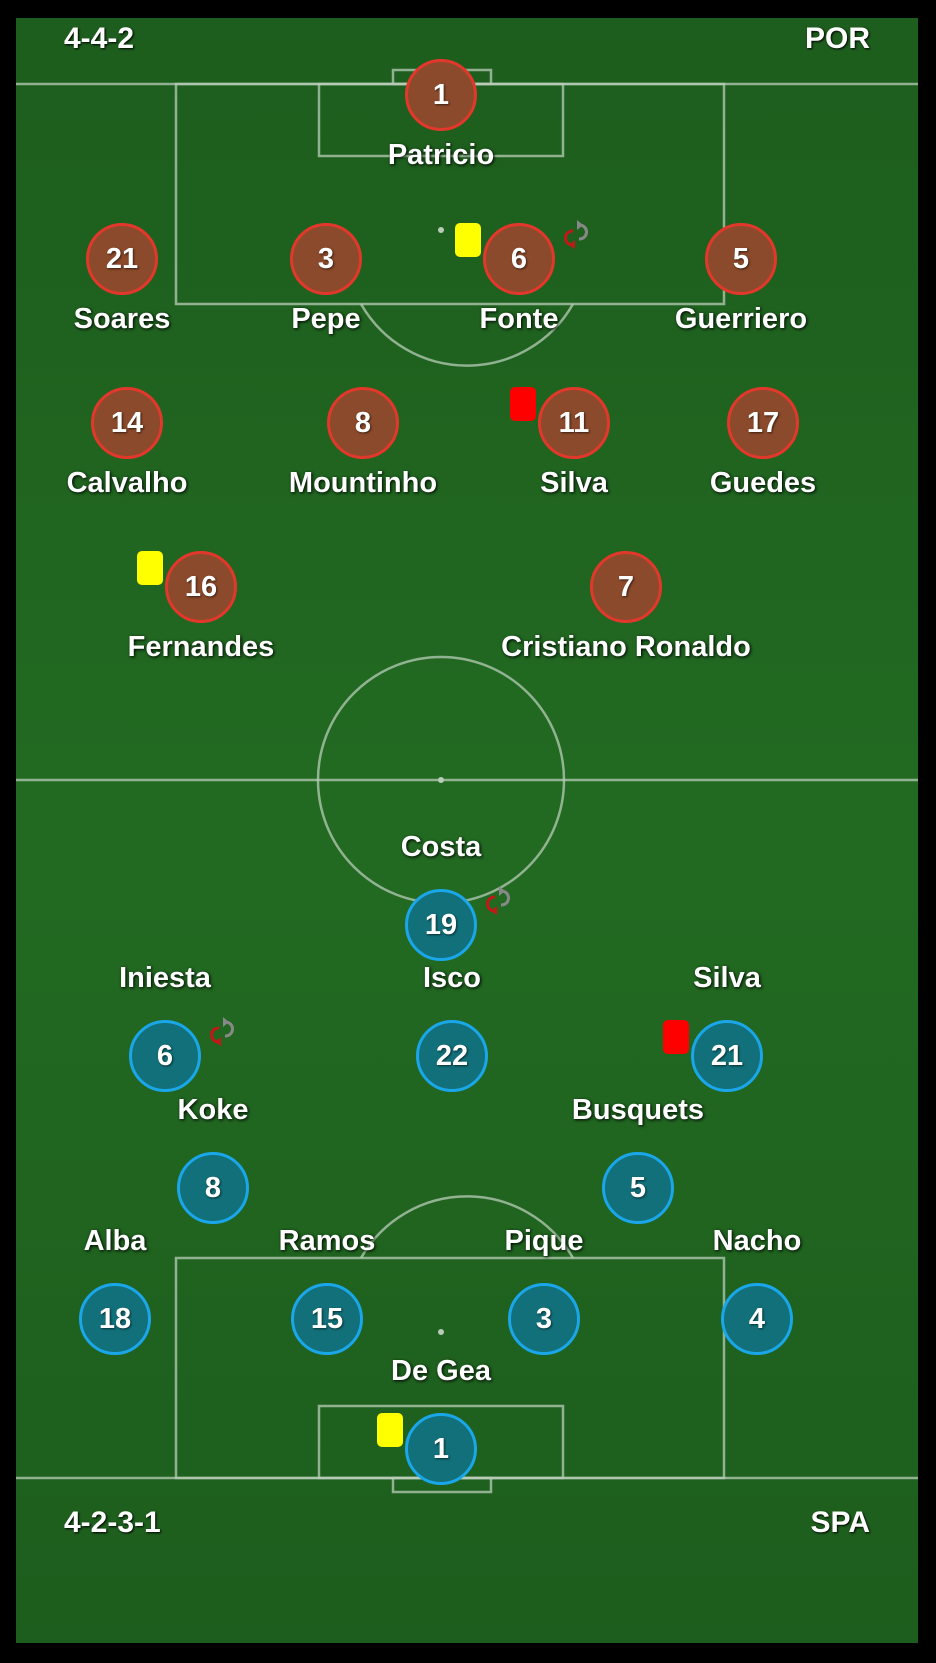 Image resolution: width=936 pixels, height=1663 pixels. I want to click on player-name: Busquets, so click(638, 1110).